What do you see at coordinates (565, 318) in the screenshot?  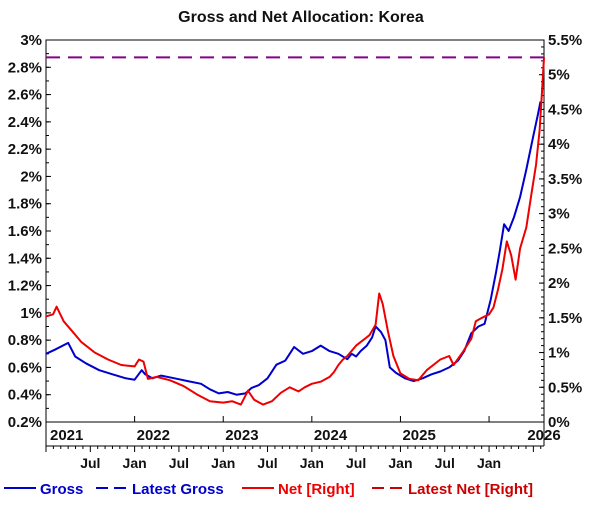 I see `right-tick-label: 1.5%` at bounding box center [565, 318].